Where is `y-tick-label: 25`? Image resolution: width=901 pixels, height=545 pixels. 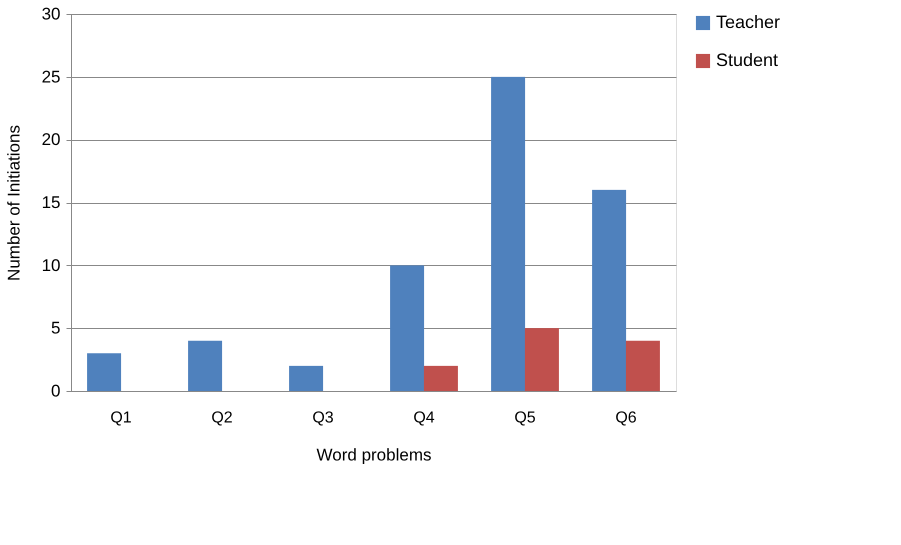
y-tick-label: 25 is located at coordinates (51, 76).